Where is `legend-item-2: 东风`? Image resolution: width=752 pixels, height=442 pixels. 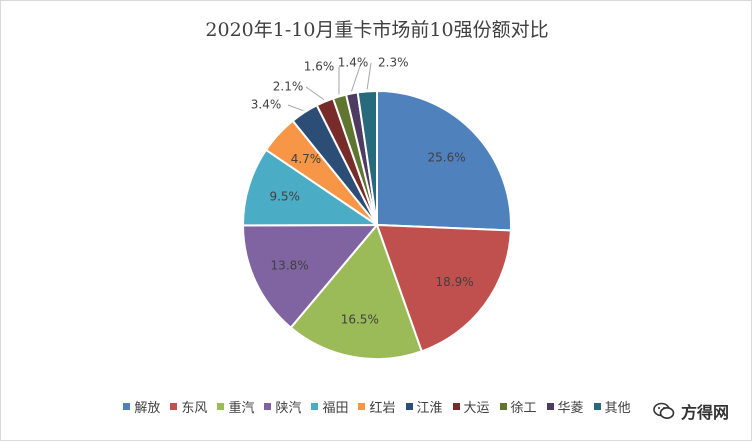
legend-item-2: 东风 is located at coordinates (188, 406).